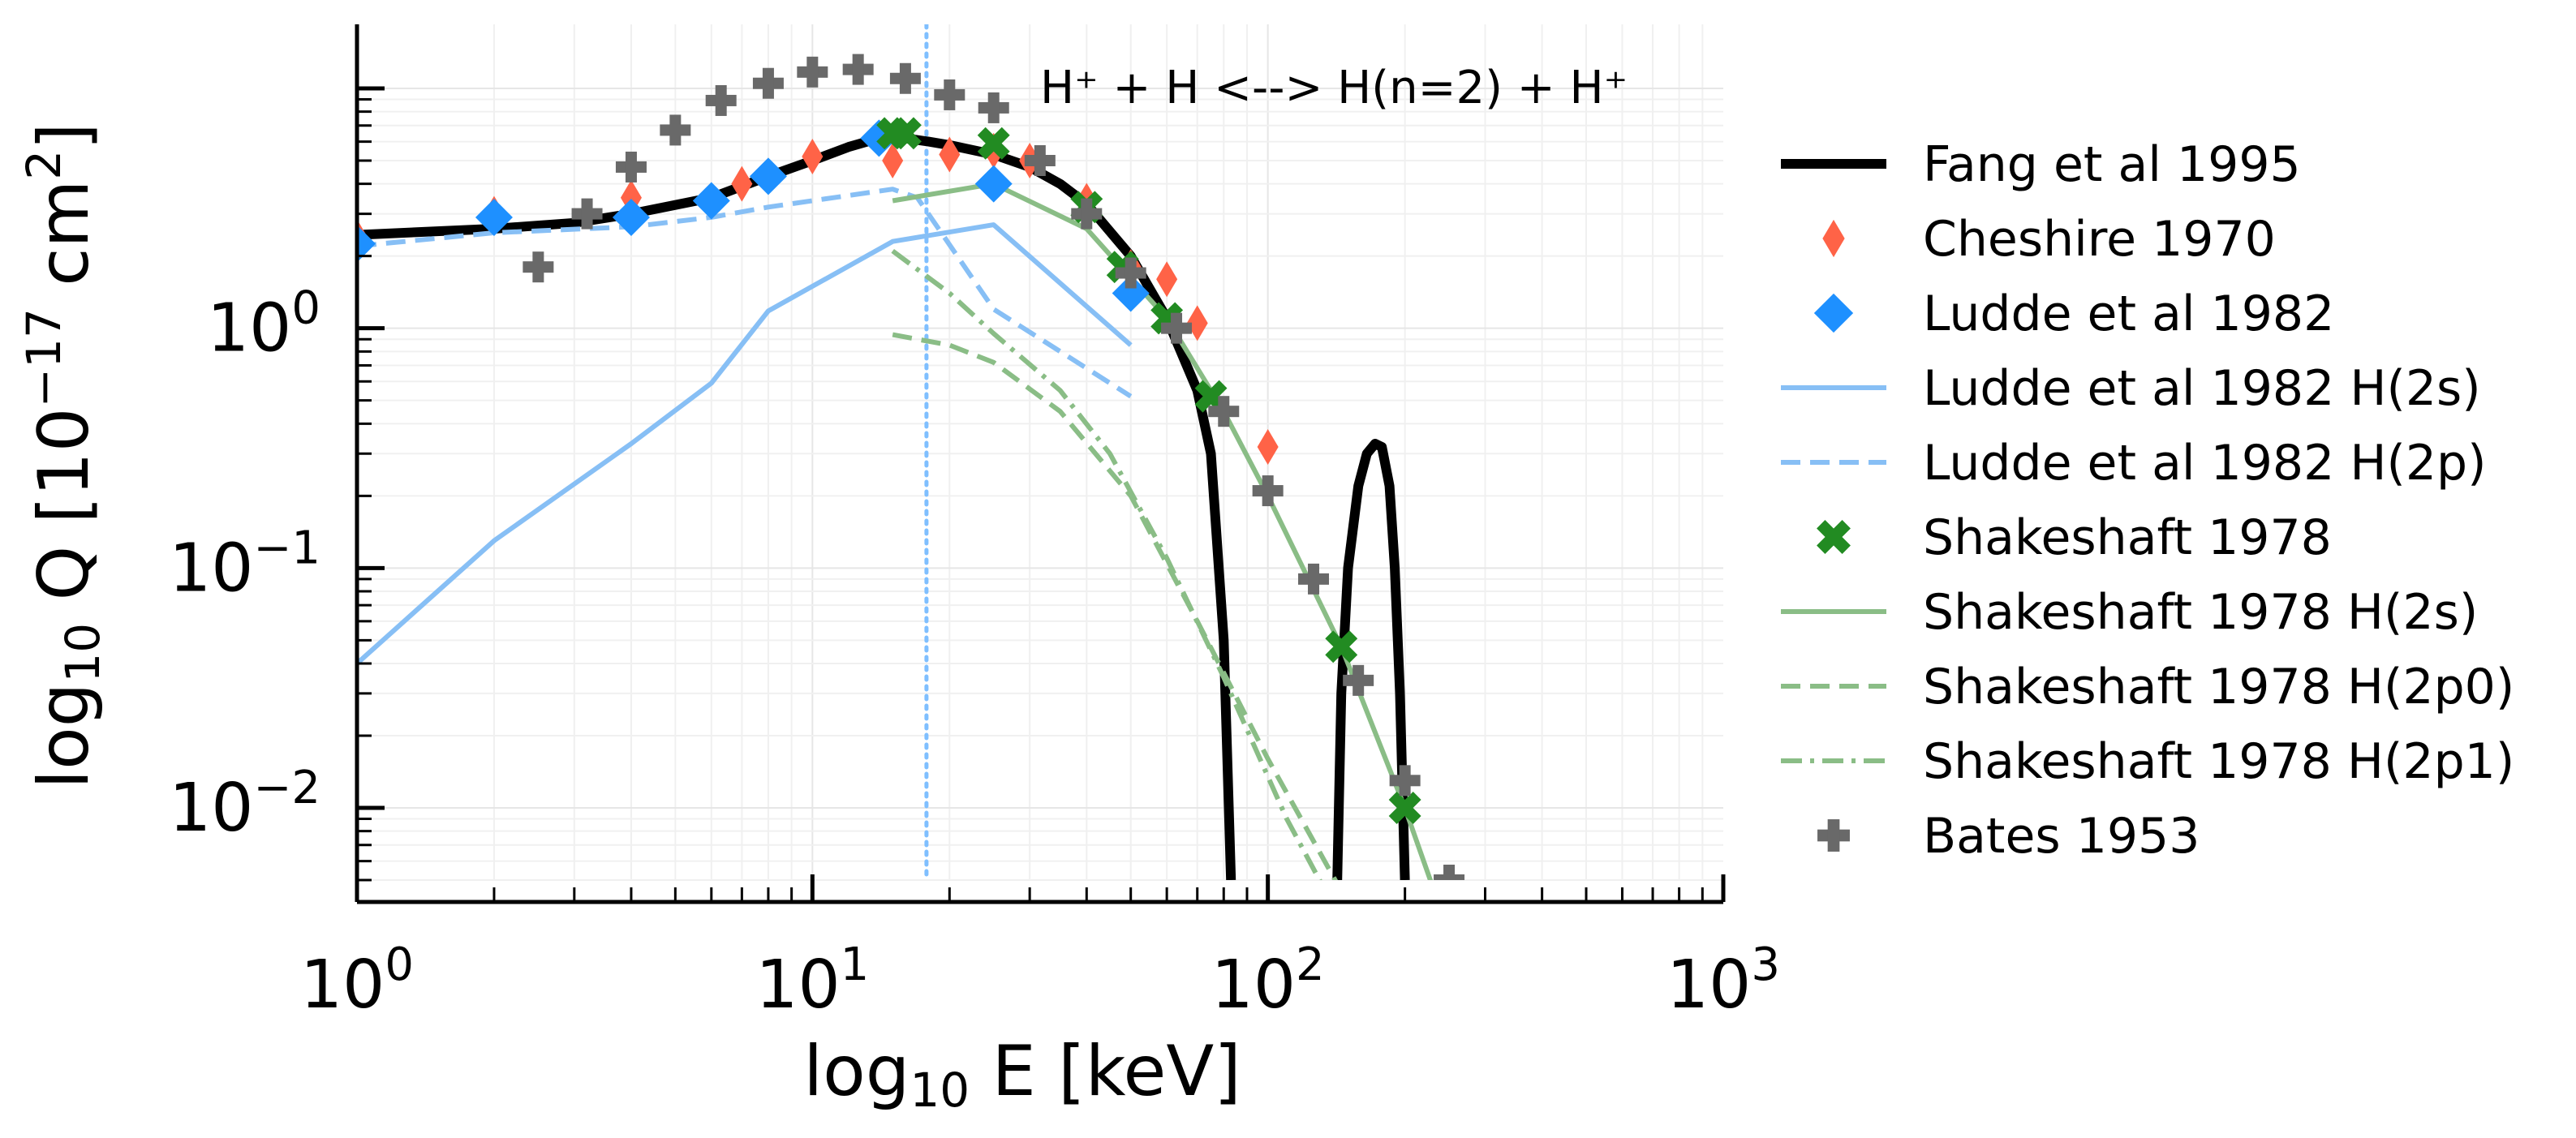 Image resolution: width=2576 pixels, height=1138 pixels. I want to click on legend-label-0: Fang et al 1995, so click(2112, 164).